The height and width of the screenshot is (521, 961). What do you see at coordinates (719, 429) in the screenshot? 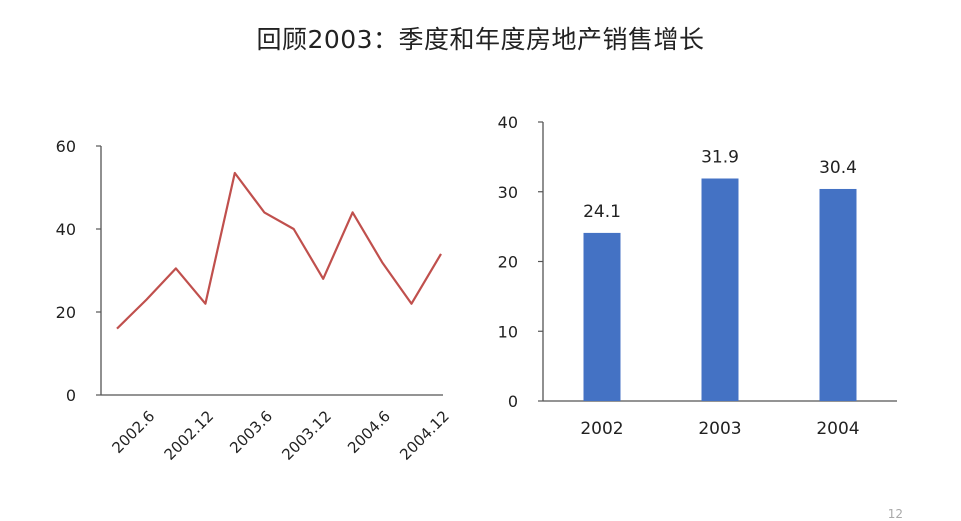
I see `x-tick-label: 2003` at bounding box center [719, 429].